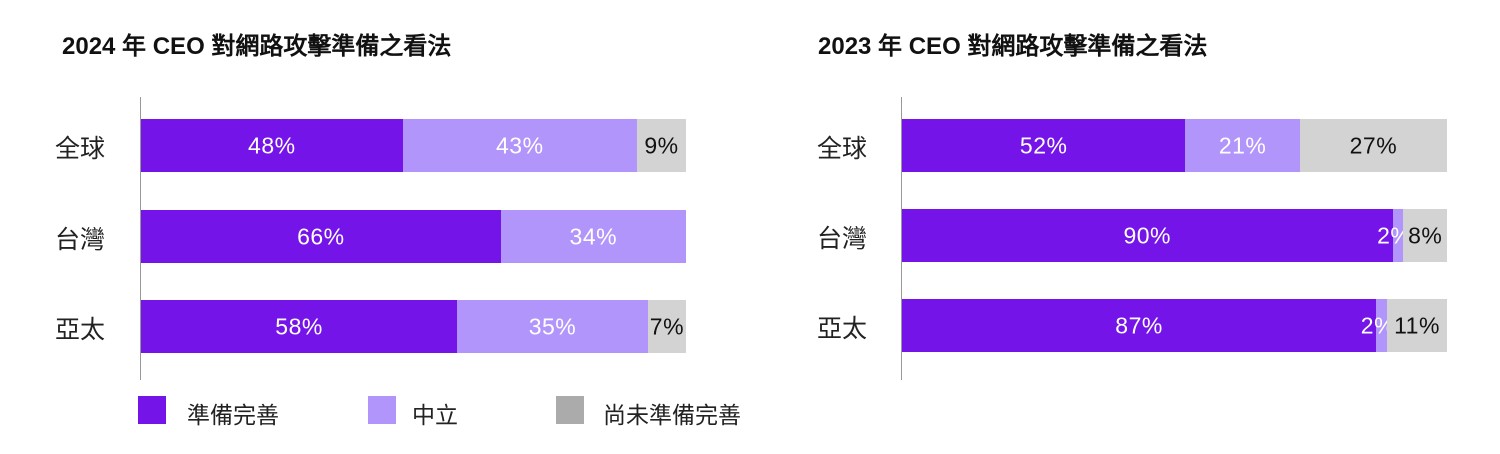 The width and height of the screenshot is (1500, 454). I want to click on bar-segment-中立: 21%, so click(1242, 145).